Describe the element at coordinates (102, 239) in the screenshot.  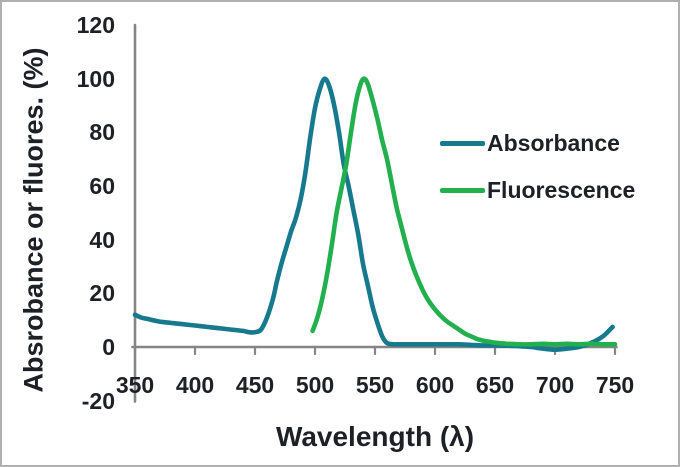
I see `y-tick-label: 40` at that location.